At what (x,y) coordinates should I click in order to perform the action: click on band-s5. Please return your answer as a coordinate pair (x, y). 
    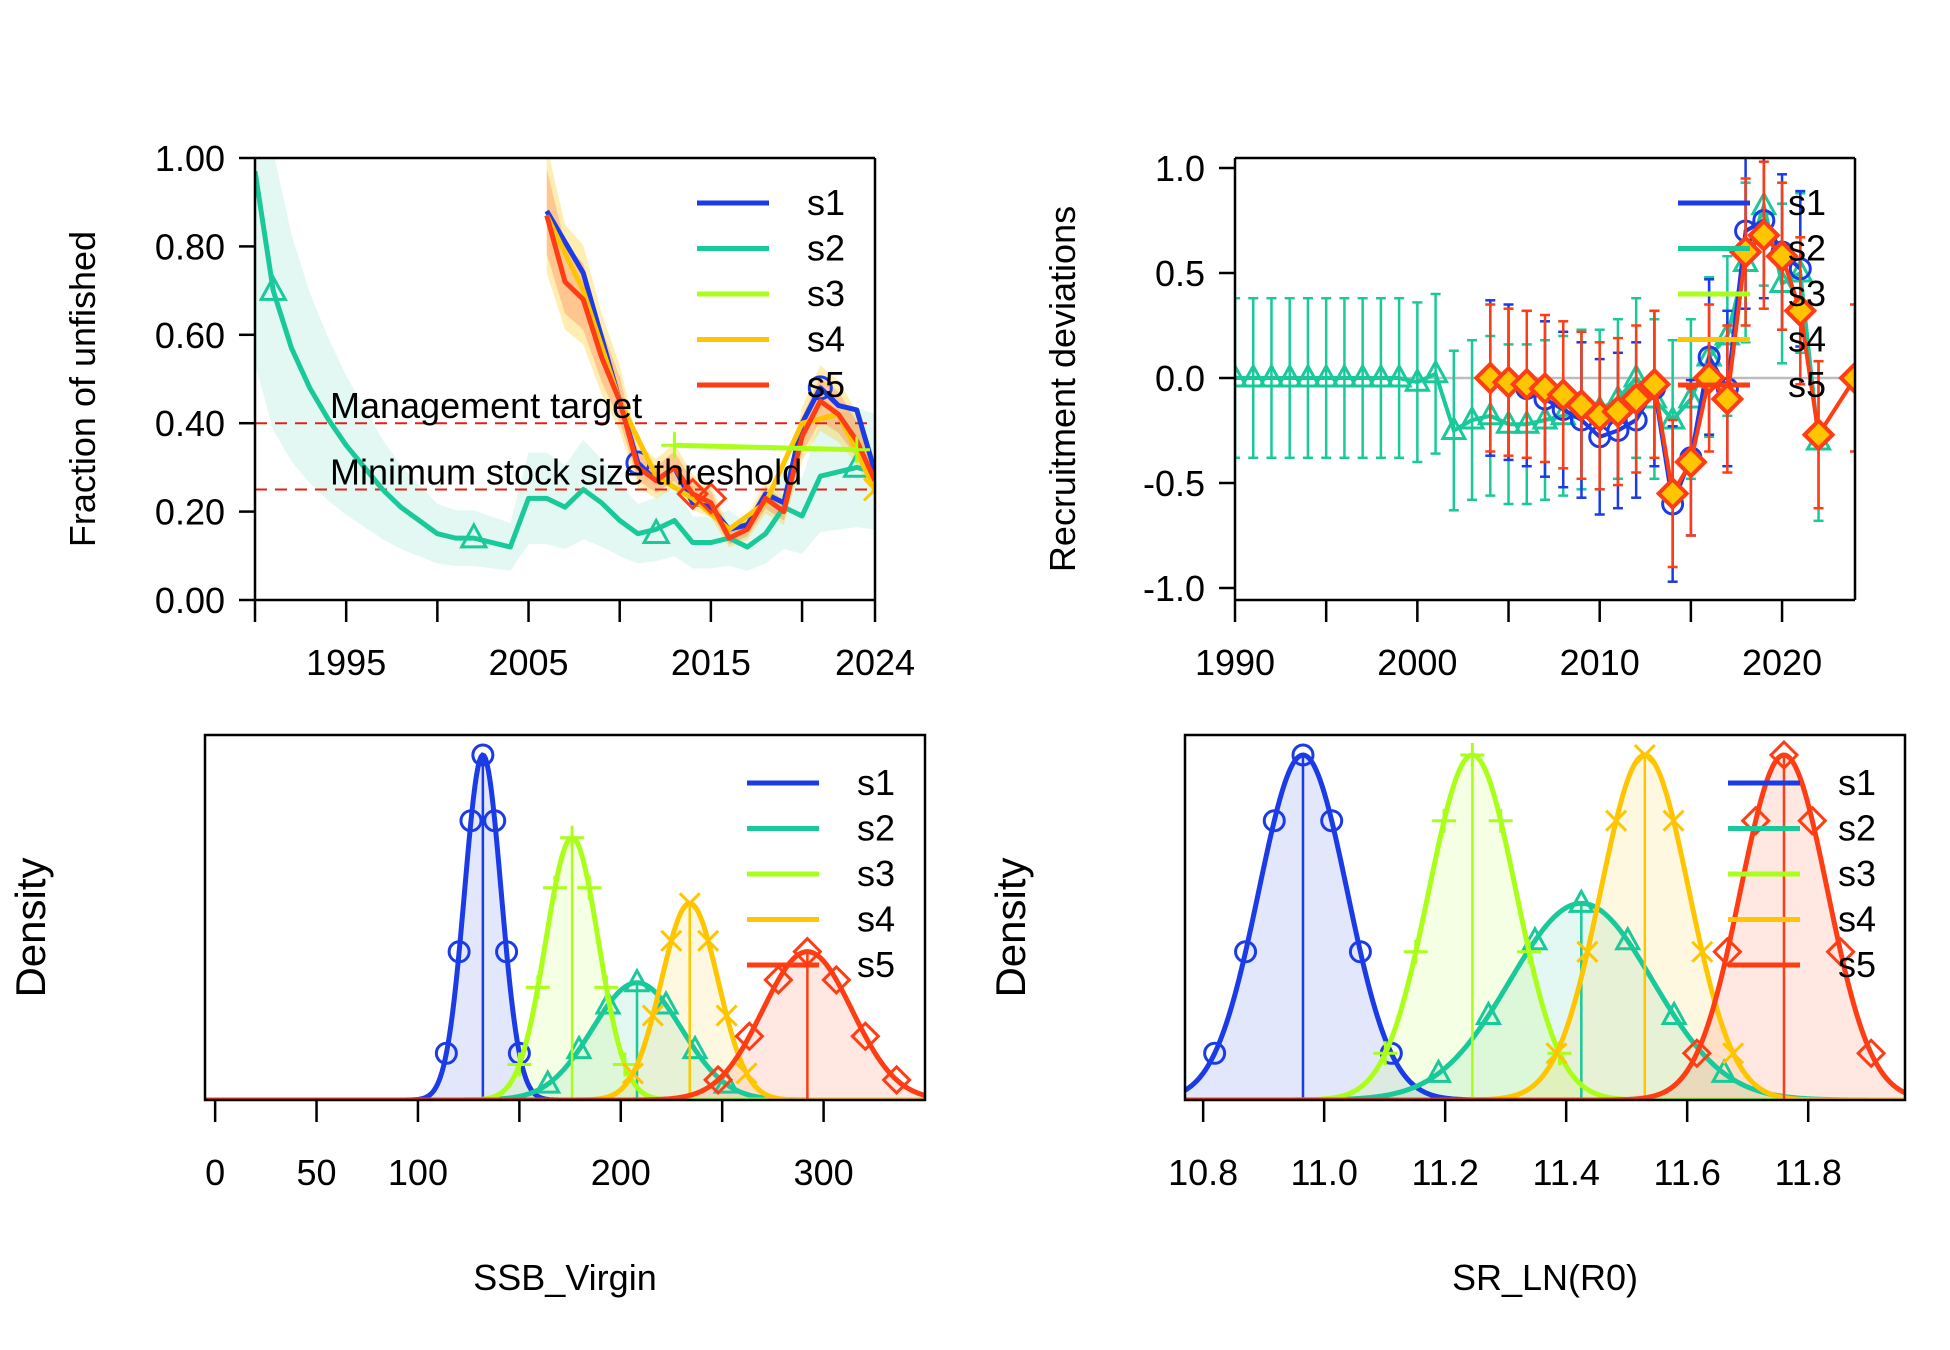
    Looking at the image, I should click on (710, 357).